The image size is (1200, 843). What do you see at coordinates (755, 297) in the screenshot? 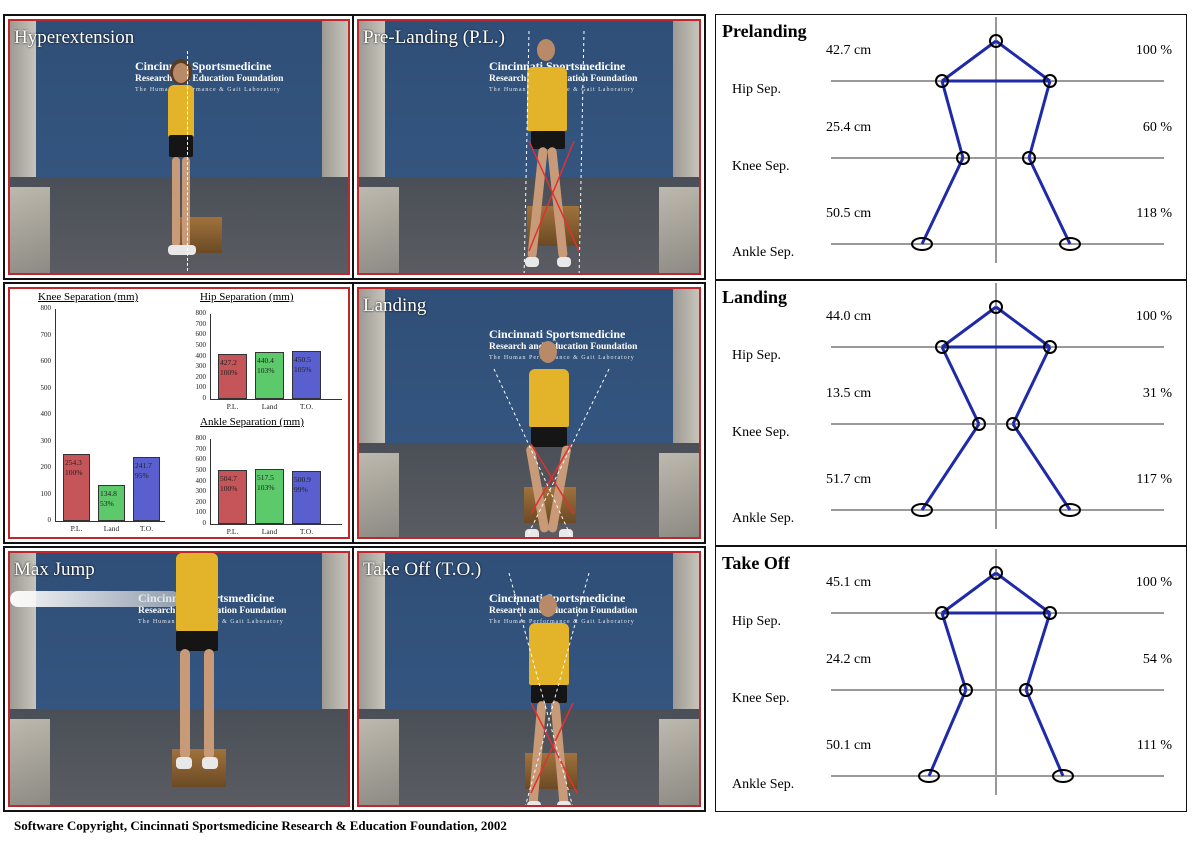
I see `diagram-title: Landing` at bounding box center [755, 297].